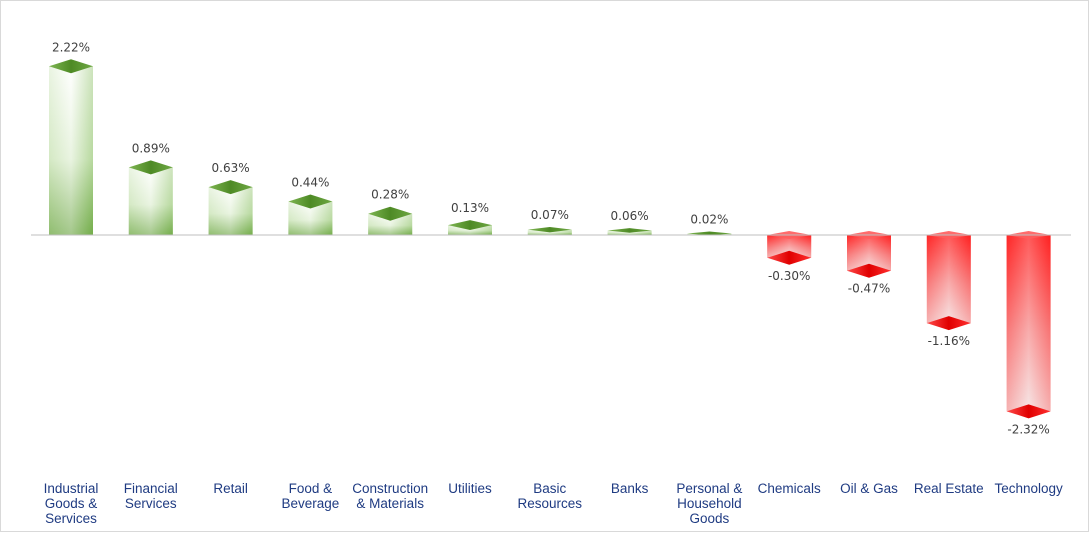 The image size is (1089, 533). Describe the element at coordinates (390, 488) in the screenshot. I see `category-label-line: Construction` at that location.